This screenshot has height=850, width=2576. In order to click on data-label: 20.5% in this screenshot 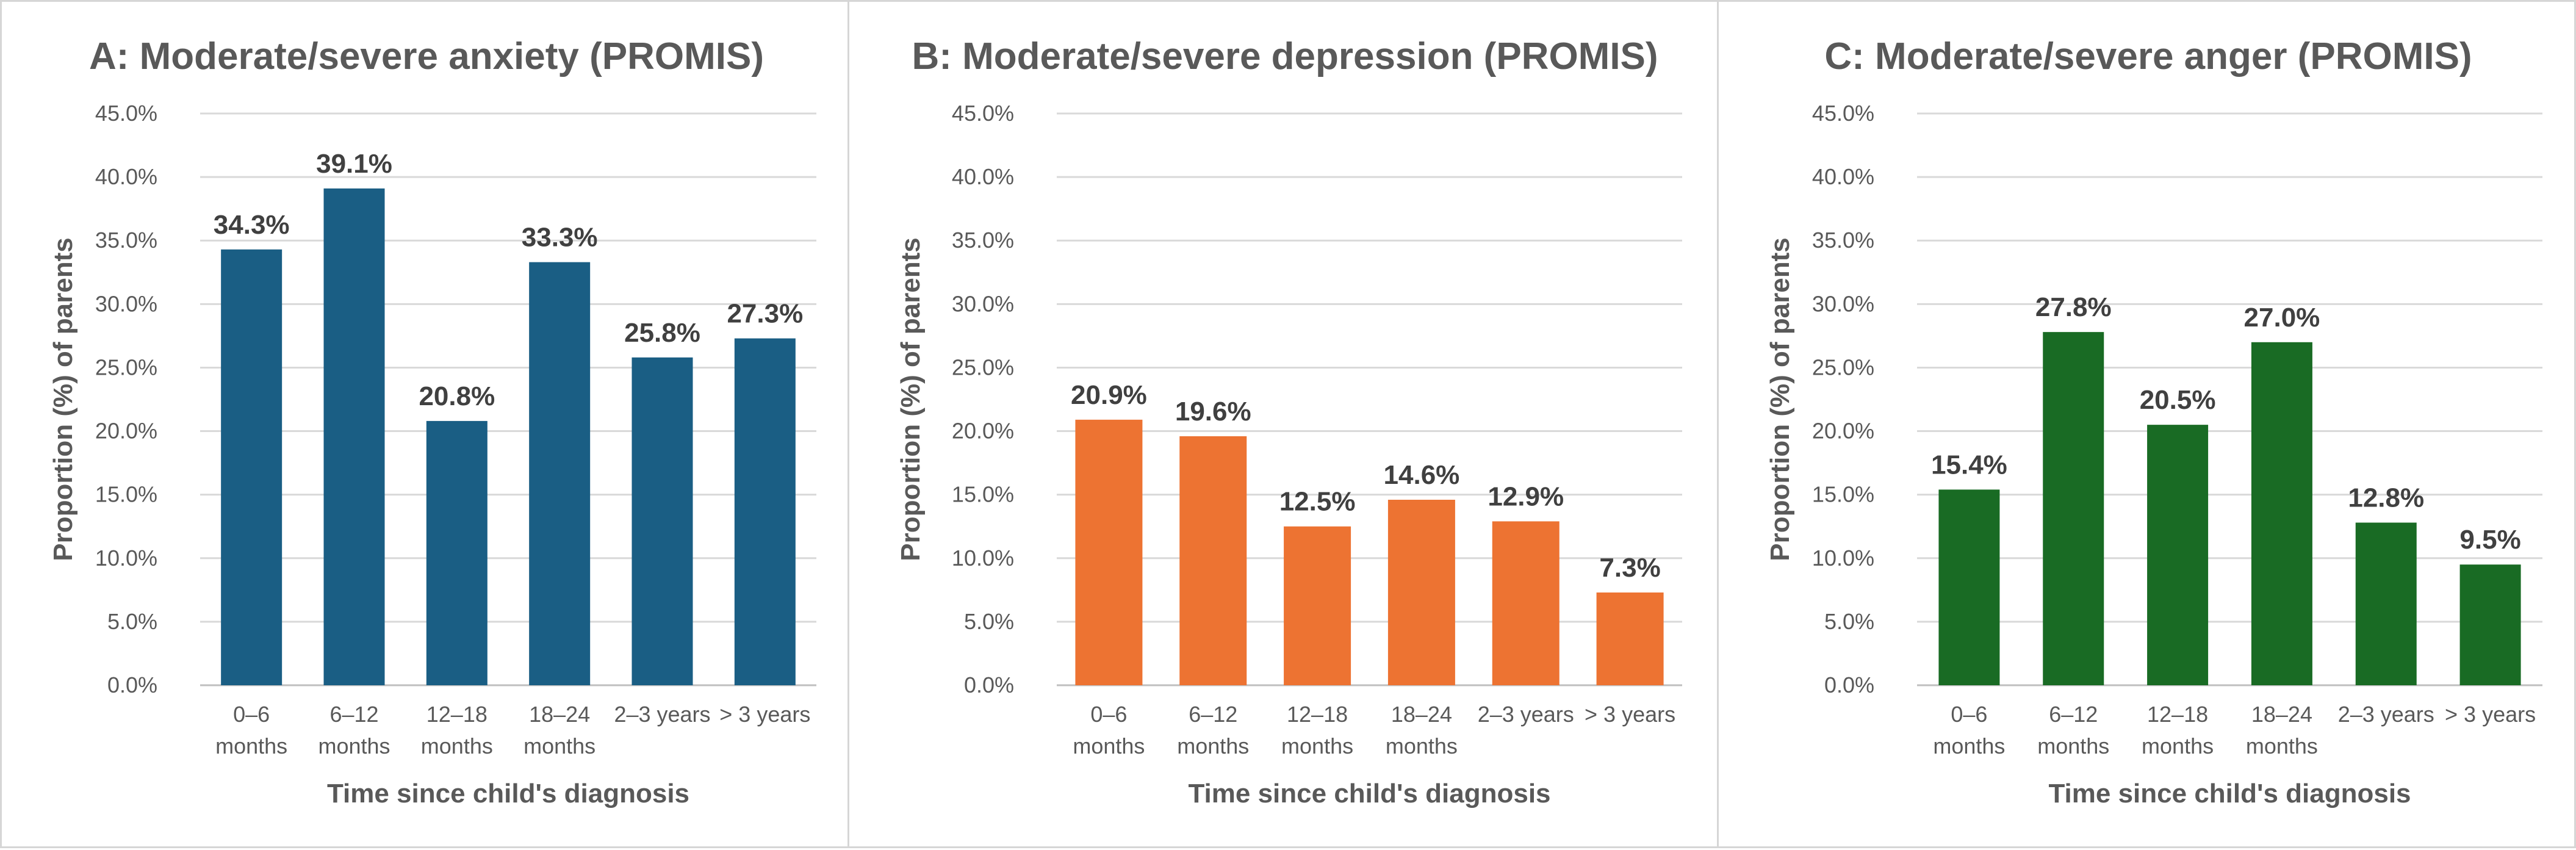, I will do `click(2178, 400)`.